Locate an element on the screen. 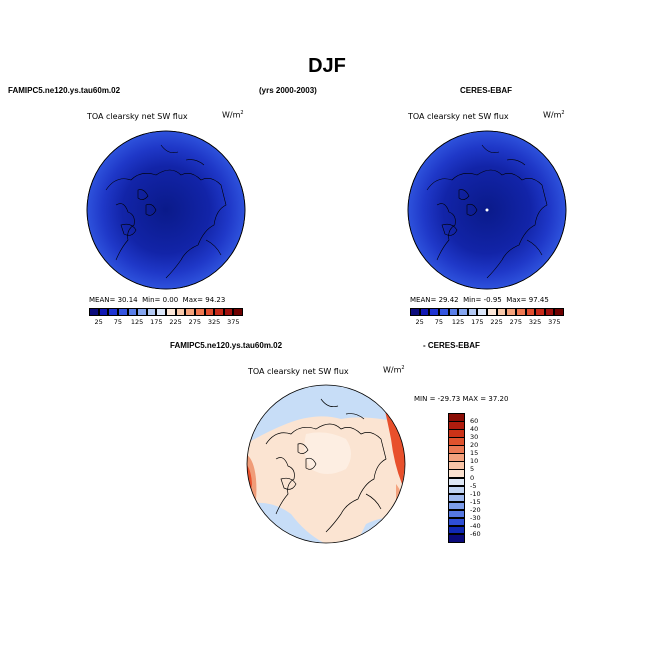 Image resolution: width=654 pixels, height=654 pixels. panel1-mean: 30.14 is located at coordinates (127, 300).